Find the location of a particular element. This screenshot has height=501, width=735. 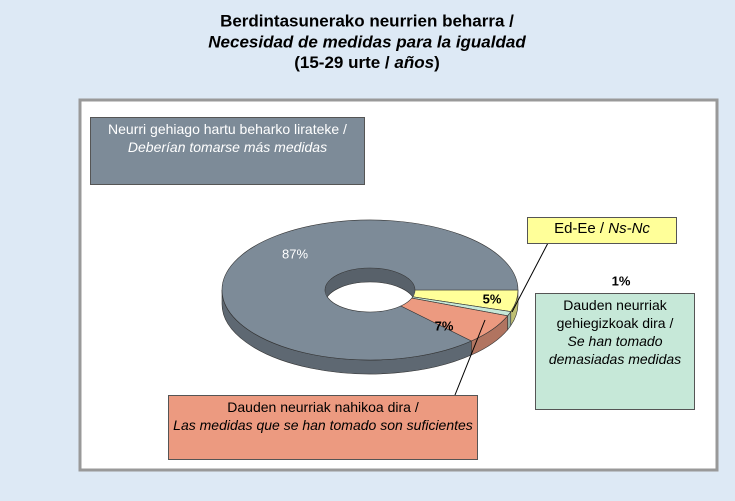

data-label: 5% is located at coordinates (492, 298).